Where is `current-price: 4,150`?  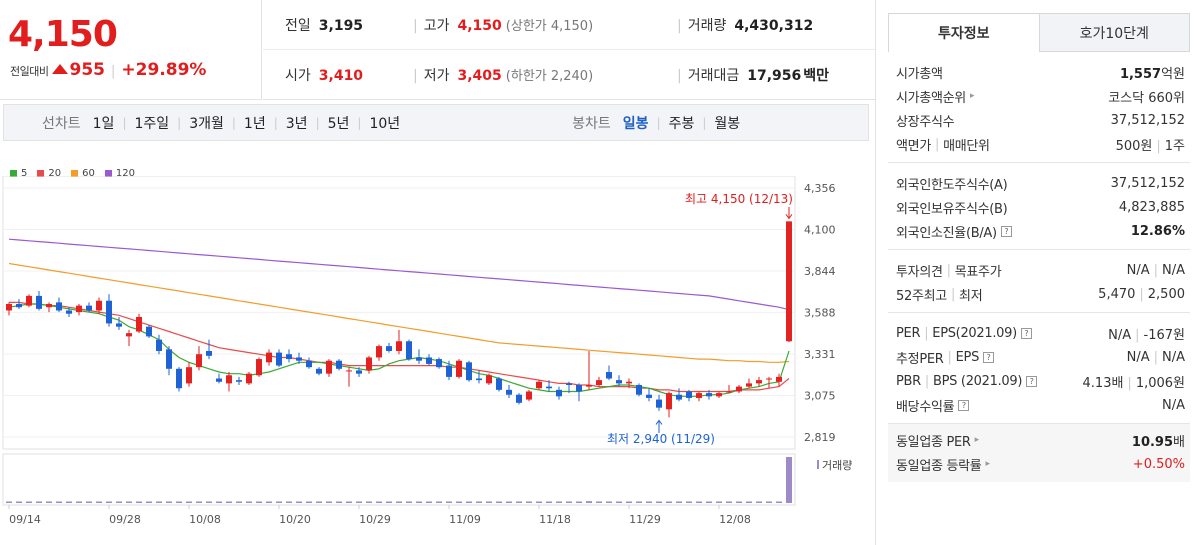
current-price: 4,150 is located at coordinates (63, 34).